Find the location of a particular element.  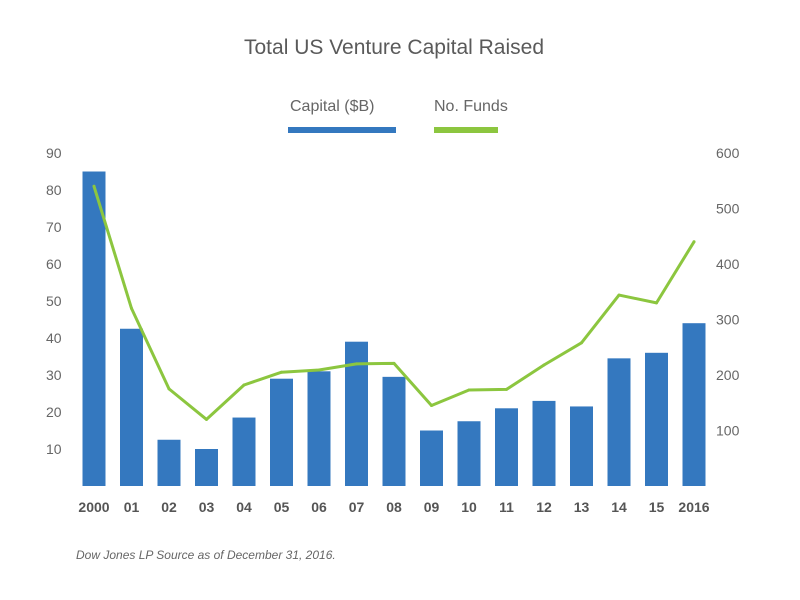

x-tick-label: 05 is located at coordinates (282, 507).